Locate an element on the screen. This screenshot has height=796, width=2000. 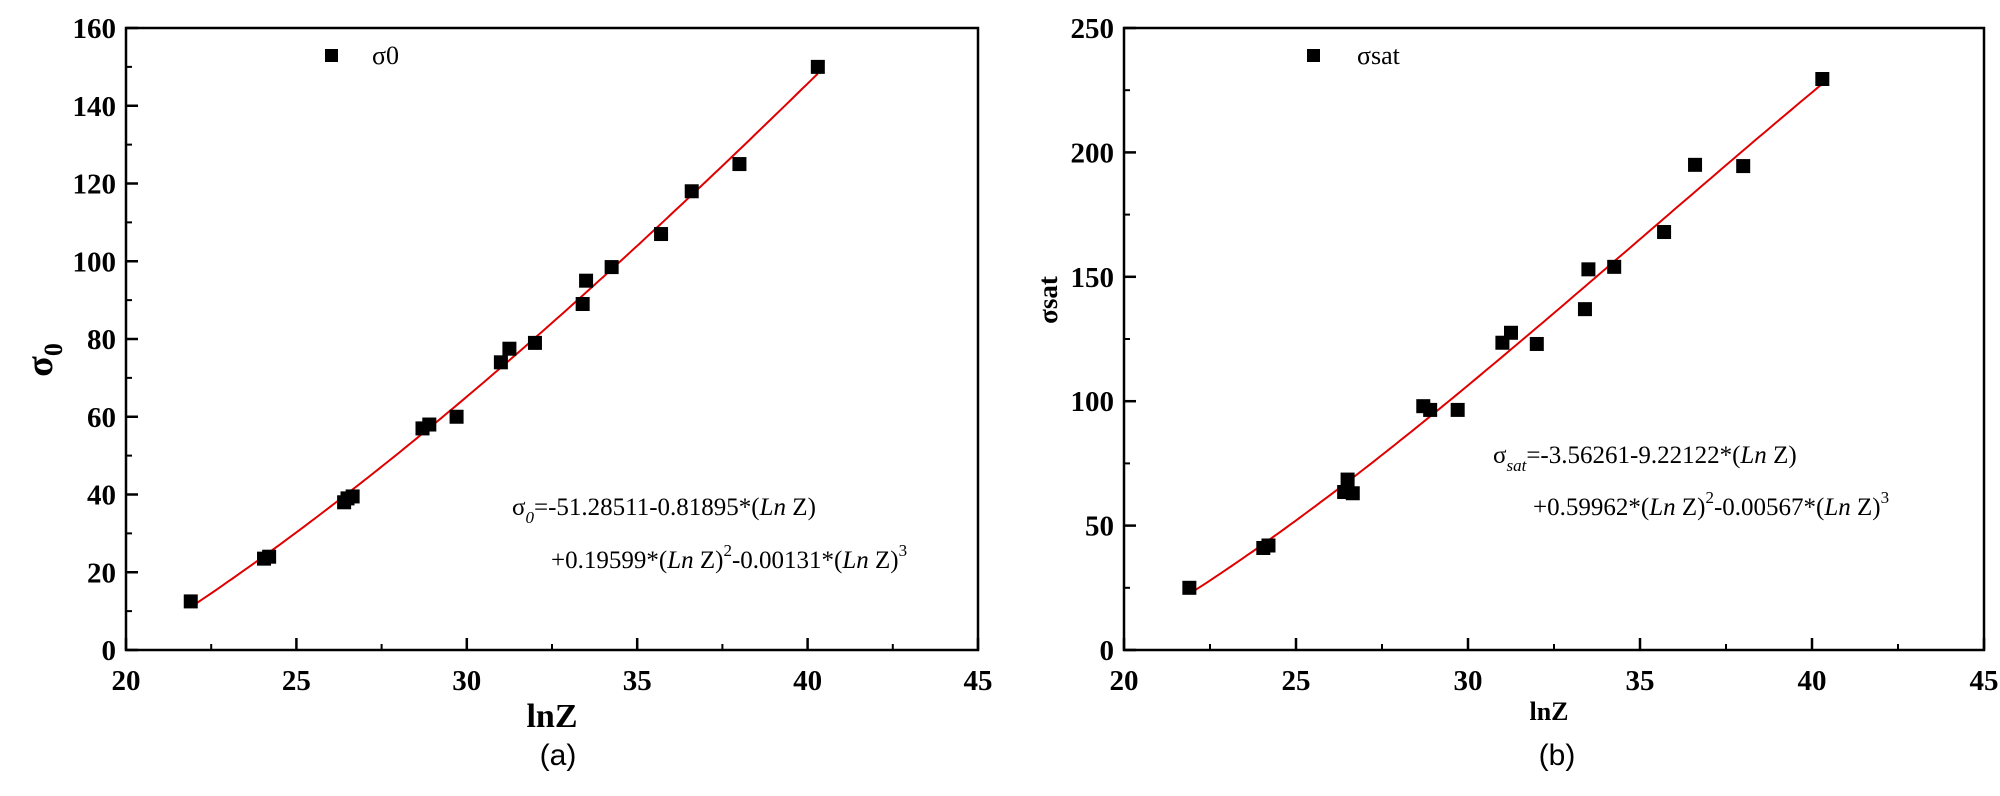
y-tick-label: 80 is located at coordinates (101, 340).